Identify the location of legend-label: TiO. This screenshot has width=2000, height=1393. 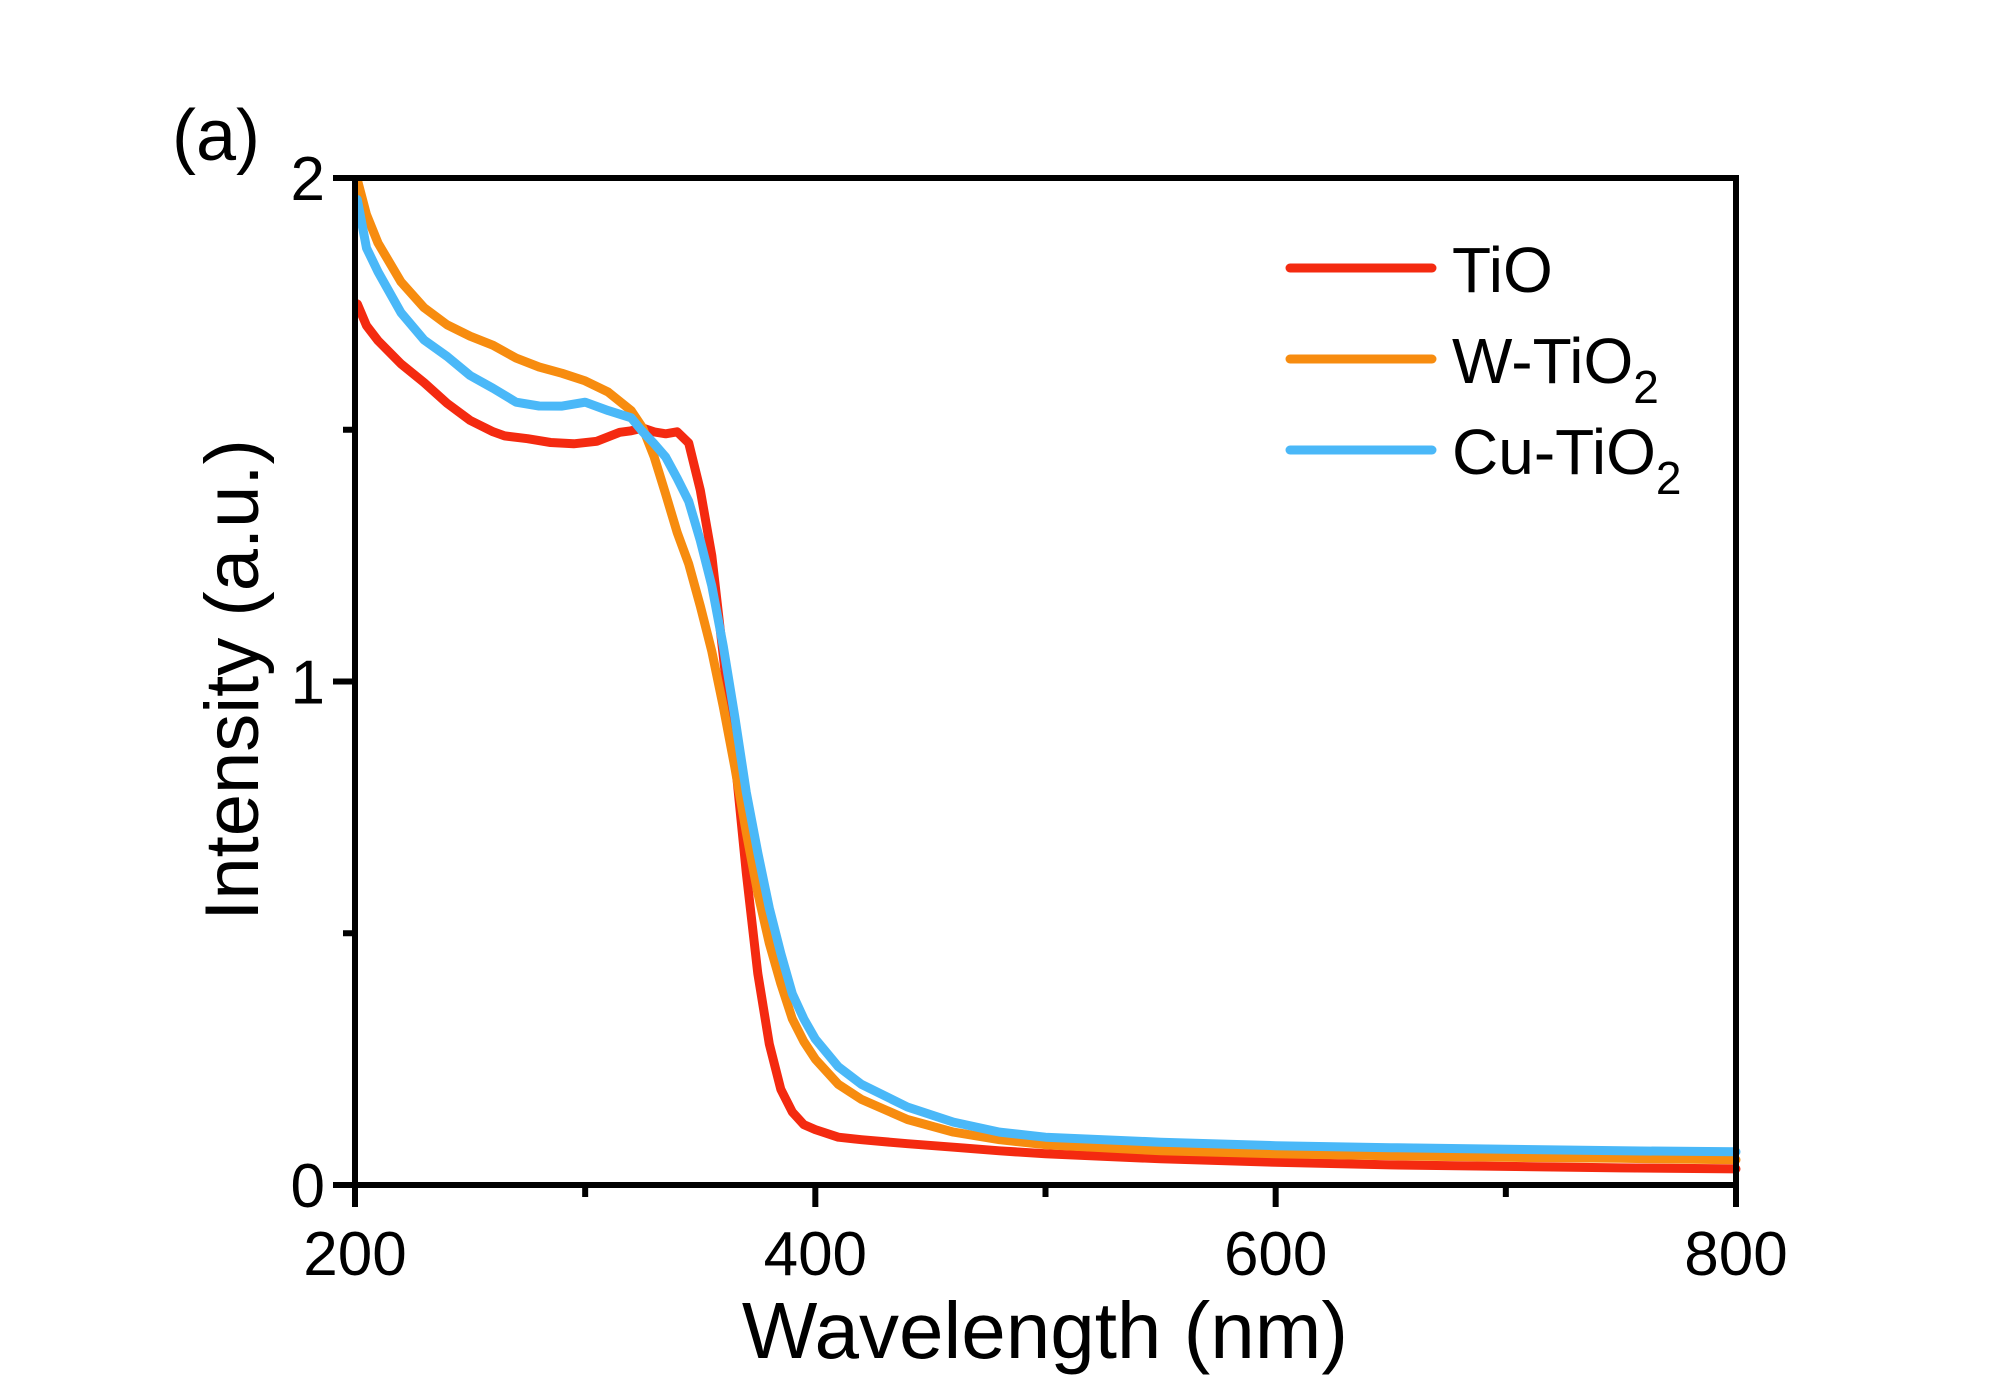
(1502, 270).